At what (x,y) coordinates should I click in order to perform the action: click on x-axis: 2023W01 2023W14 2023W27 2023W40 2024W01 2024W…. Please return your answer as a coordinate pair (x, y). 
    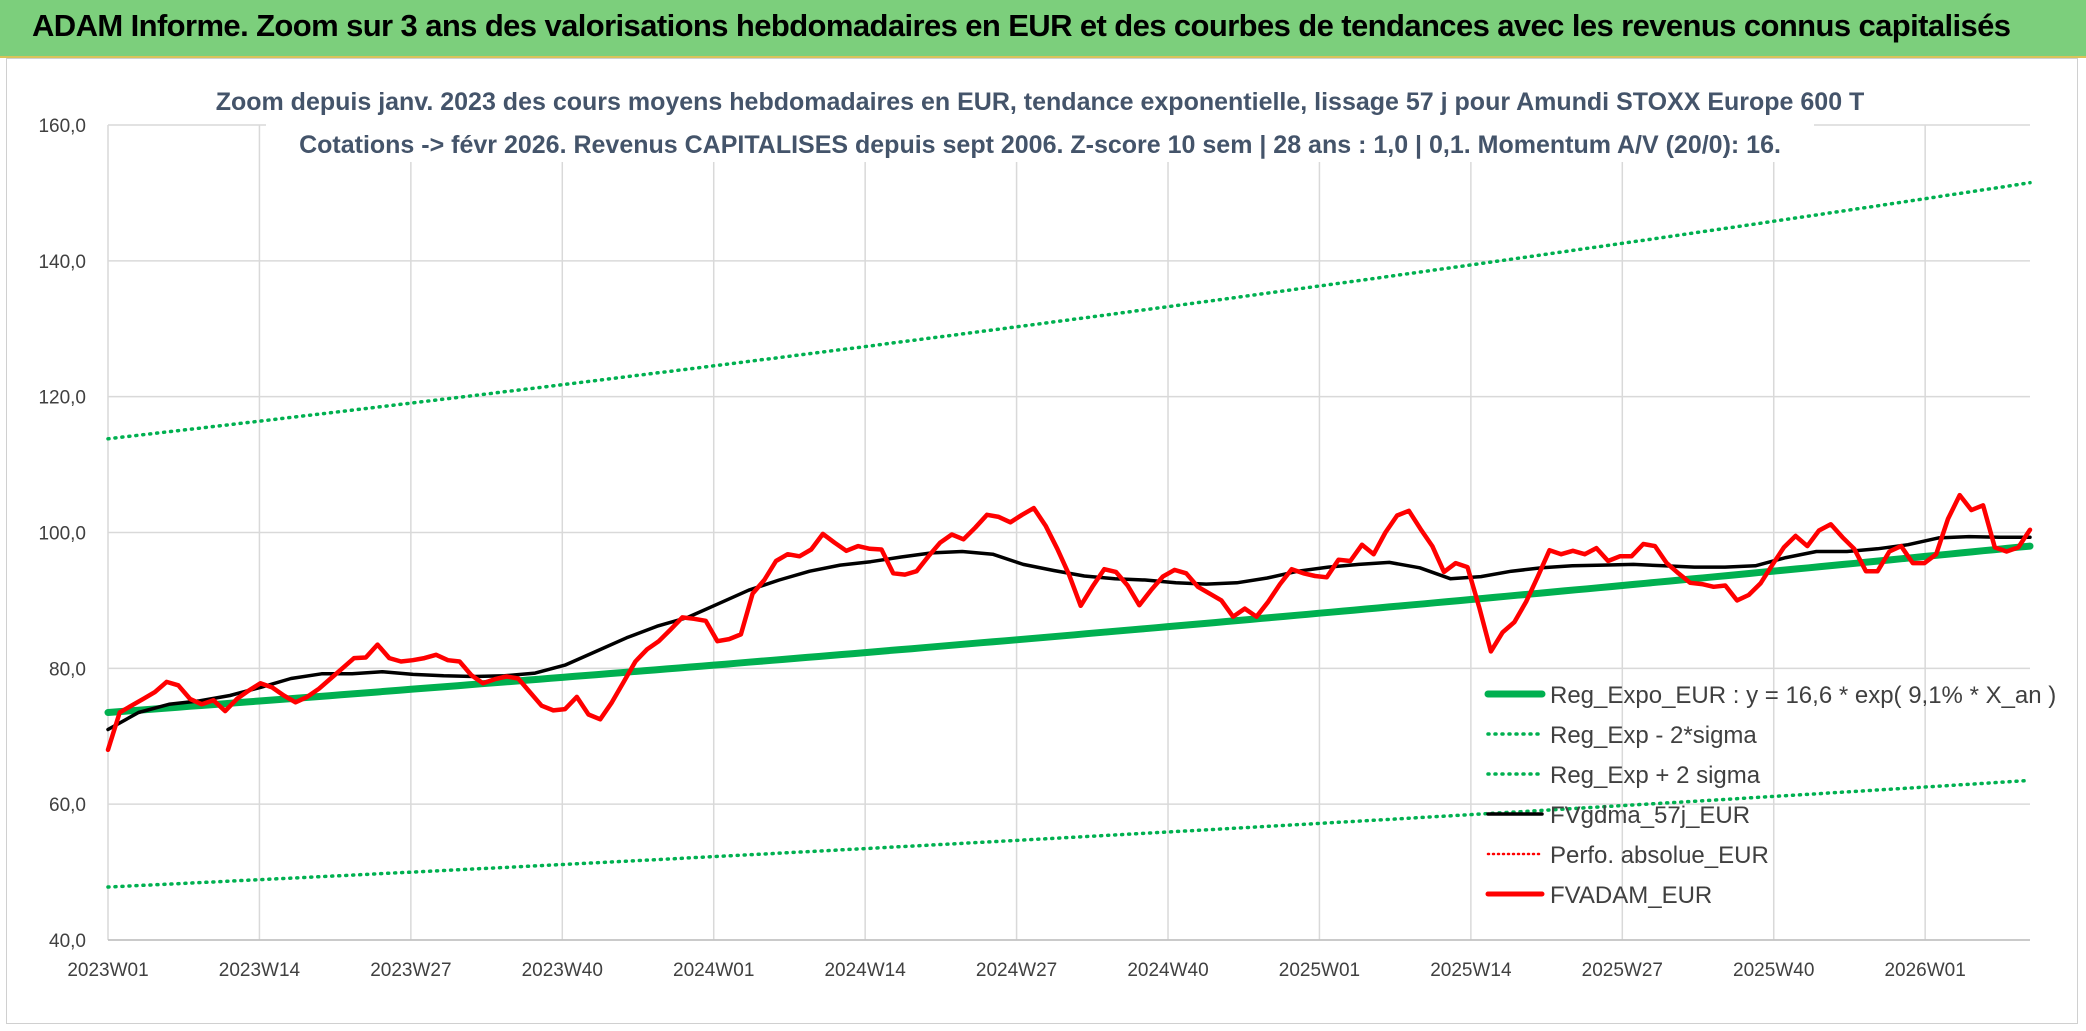
    Looking at the image, I should click on (1016, 970).